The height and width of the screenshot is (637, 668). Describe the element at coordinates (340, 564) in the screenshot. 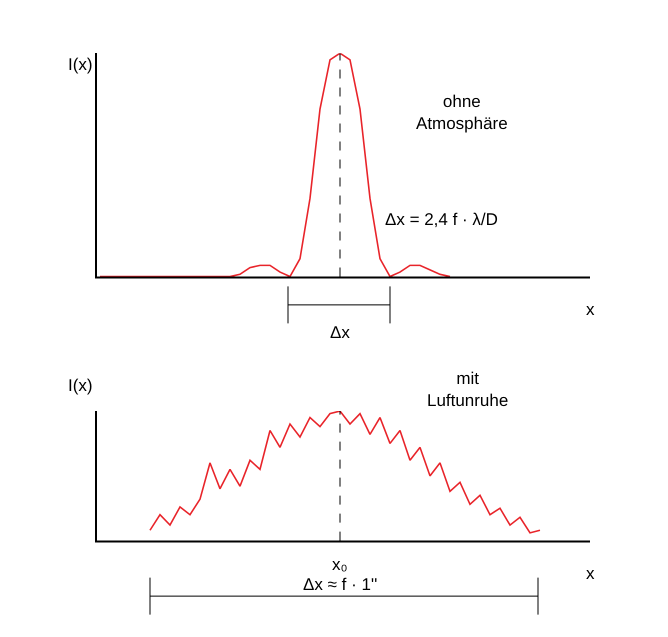

I see `text: x₀` at that location.